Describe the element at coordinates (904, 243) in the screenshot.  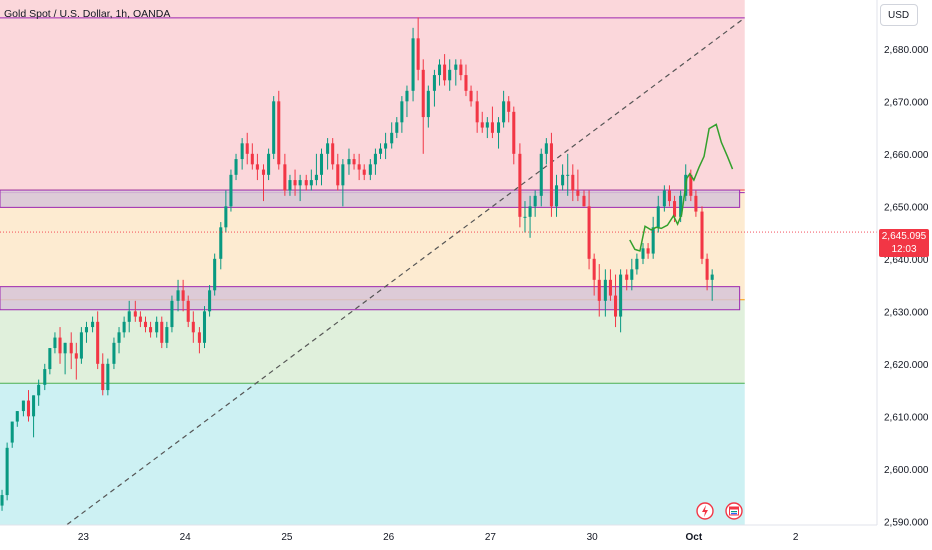
I see `last-price-label: 2,645.095 12:03` at that location.